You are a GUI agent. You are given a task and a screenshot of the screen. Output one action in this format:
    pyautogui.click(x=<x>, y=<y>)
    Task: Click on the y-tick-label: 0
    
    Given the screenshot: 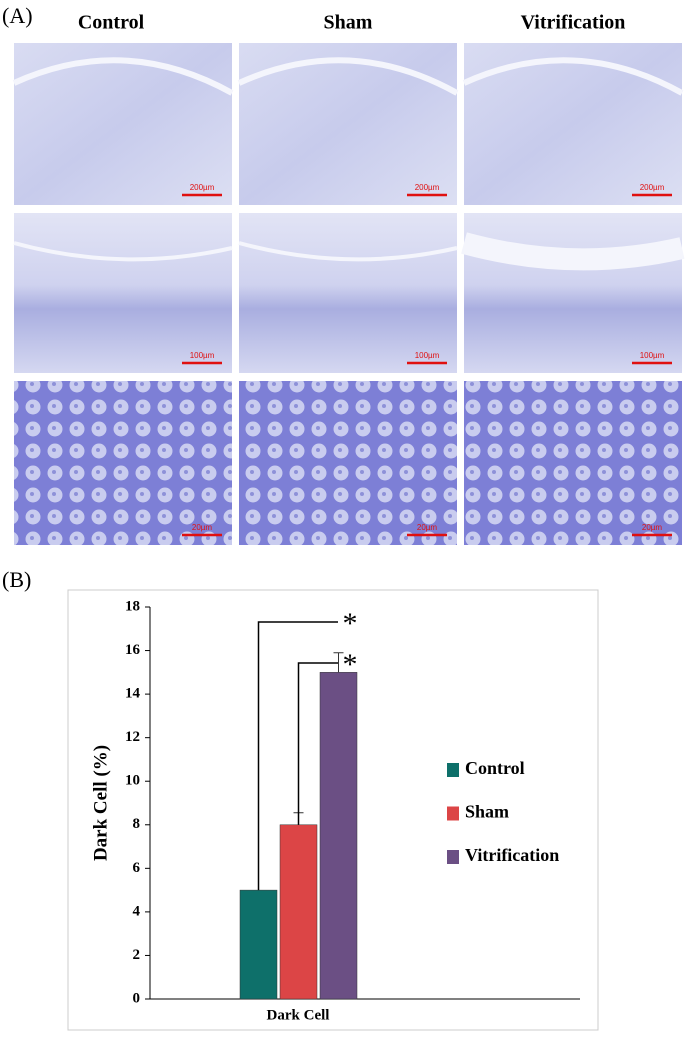 What is the action you would take?
    pyautogui.click(x=137, y=998)
    